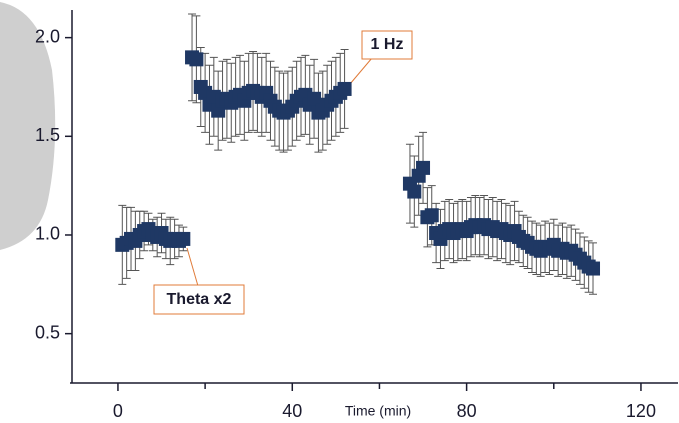 The width and height of the screenshot is (679, 423). I want to click on x-tick-label: 80, so click(467, 411).